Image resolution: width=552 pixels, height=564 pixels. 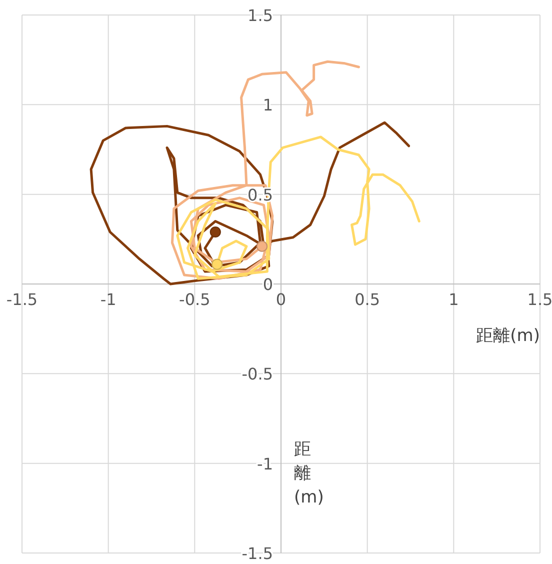 What do you see at coordinates (265, 464) in the screenshot?
I see `y-tick-label: -1` at bounding box center [265, 464].